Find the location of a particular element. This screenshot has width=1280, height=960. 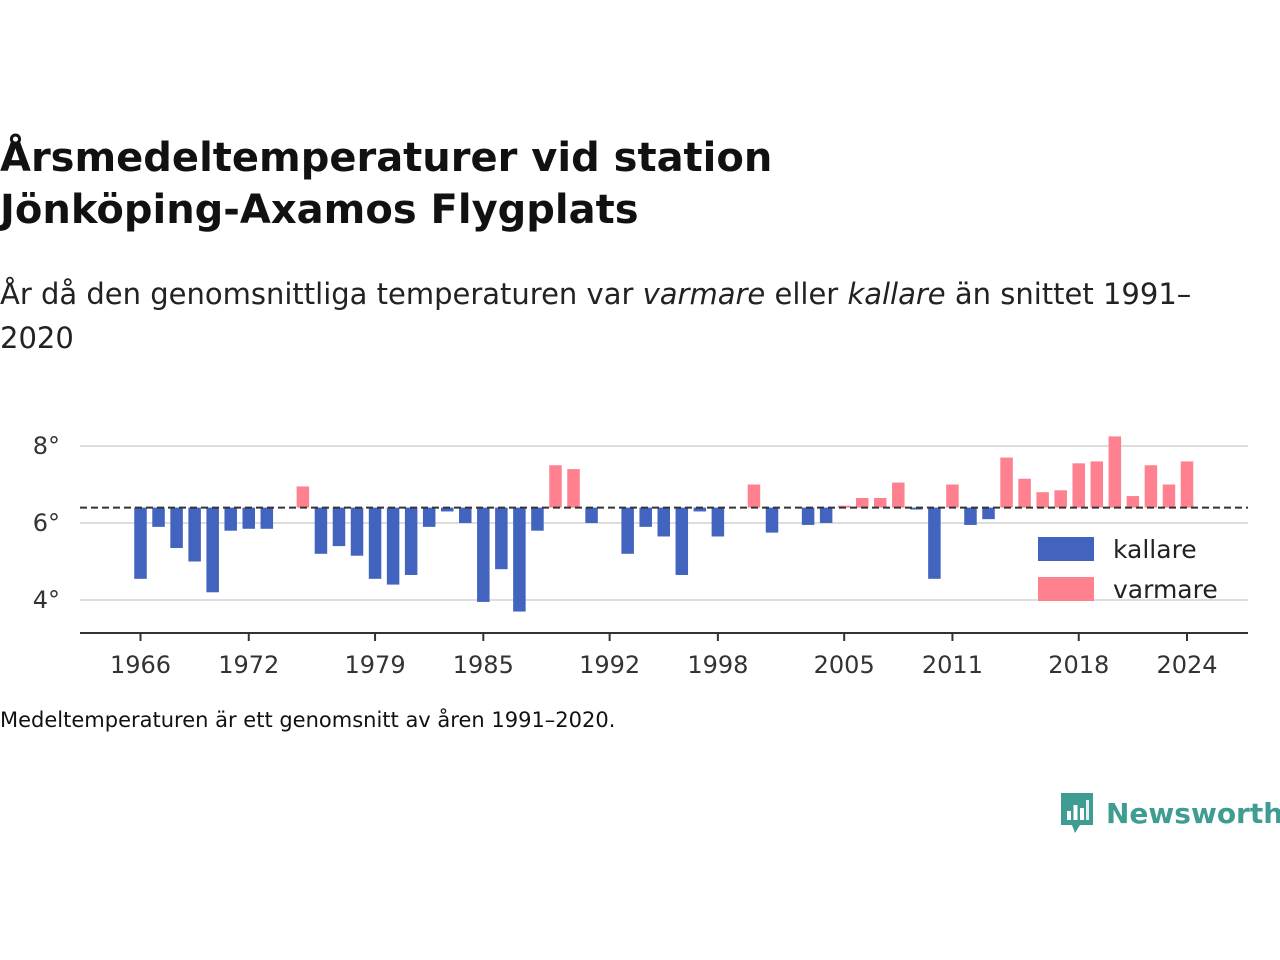

bar-1984 is located at coordinates (465, 515).